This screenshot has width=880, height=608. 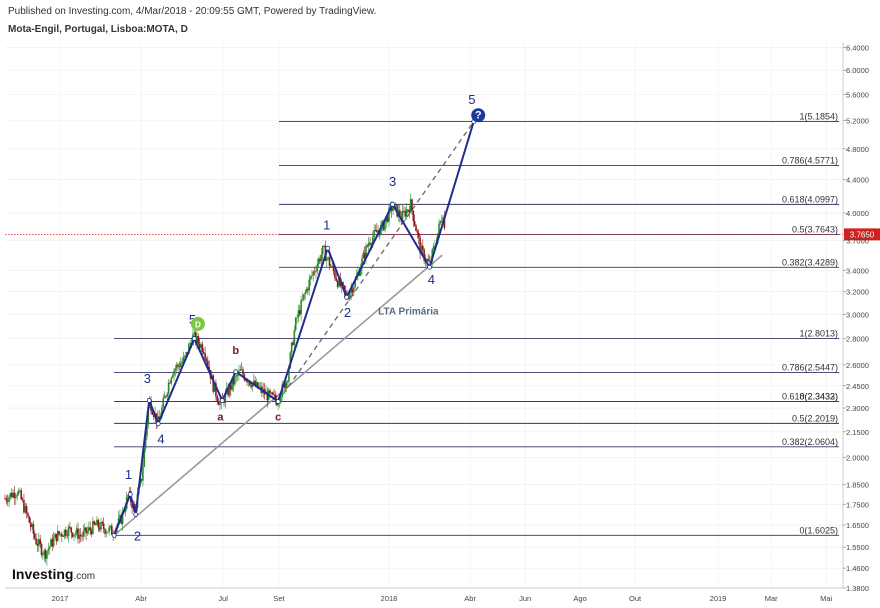 What do you see at coordinates (408, 311) in the screenshot?
I see `lta-trendline-label: LTA Primária` at bounding box center [408, 311].